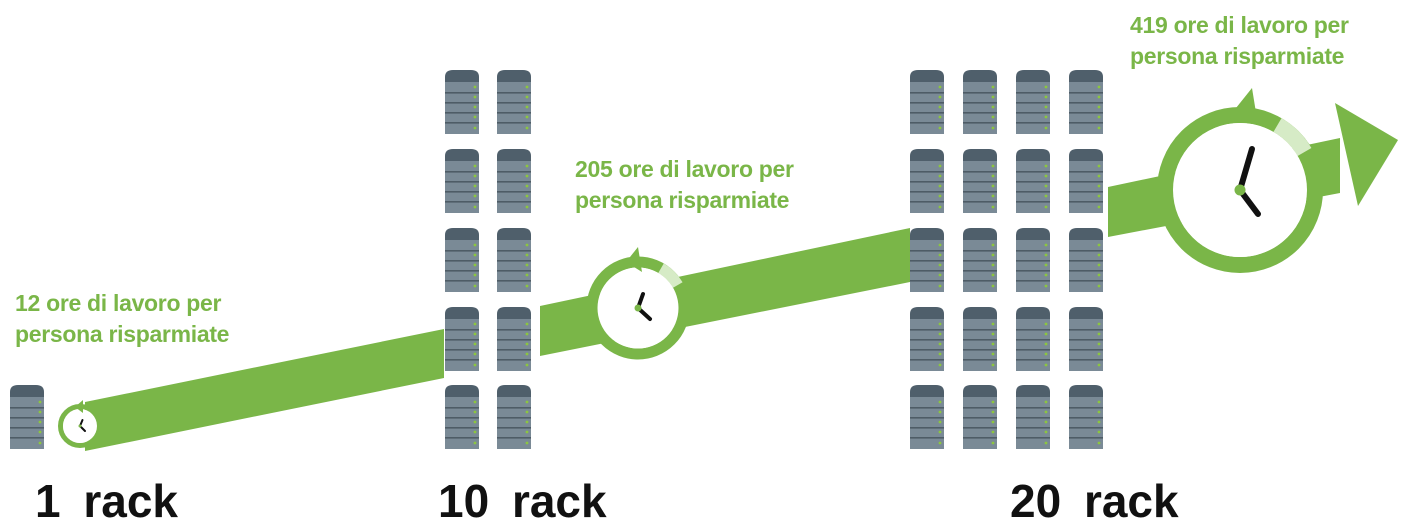 This screenshot has height=527, width=1403. I want to click on rack-count-label-1: 1 rack, so click(107, 501).